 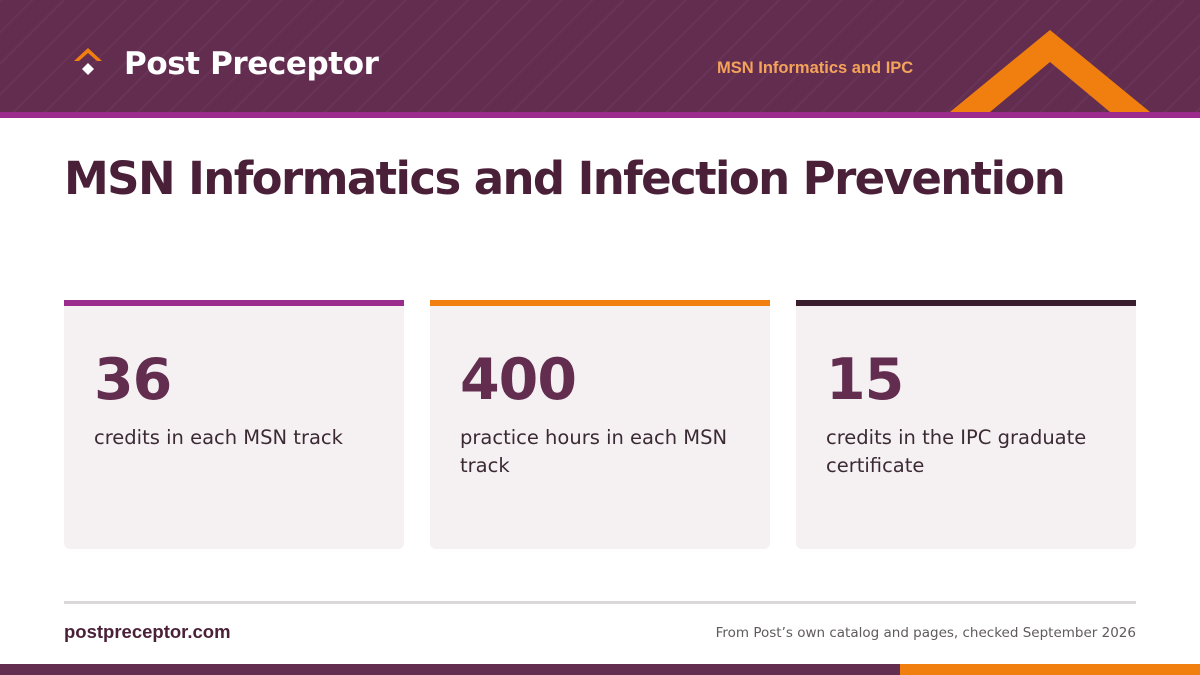 I want to click on stat-card: 400 practice hours in each MSN track, so click(x=600, y=424).